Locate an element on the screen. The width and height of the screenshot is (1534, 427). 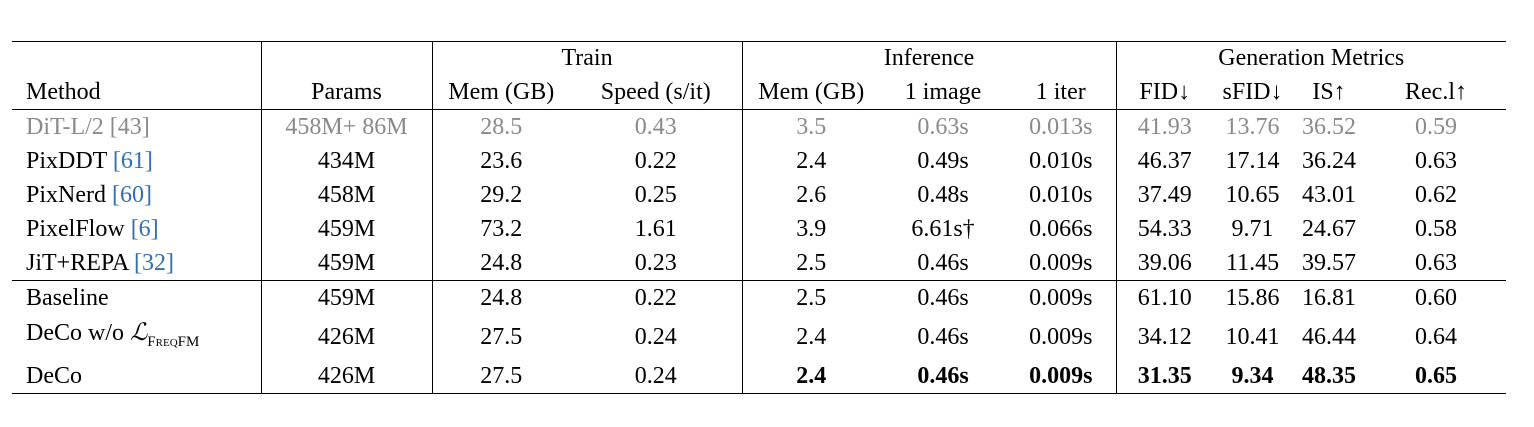
group-inference: Inference is located at coordinates (929, 58).